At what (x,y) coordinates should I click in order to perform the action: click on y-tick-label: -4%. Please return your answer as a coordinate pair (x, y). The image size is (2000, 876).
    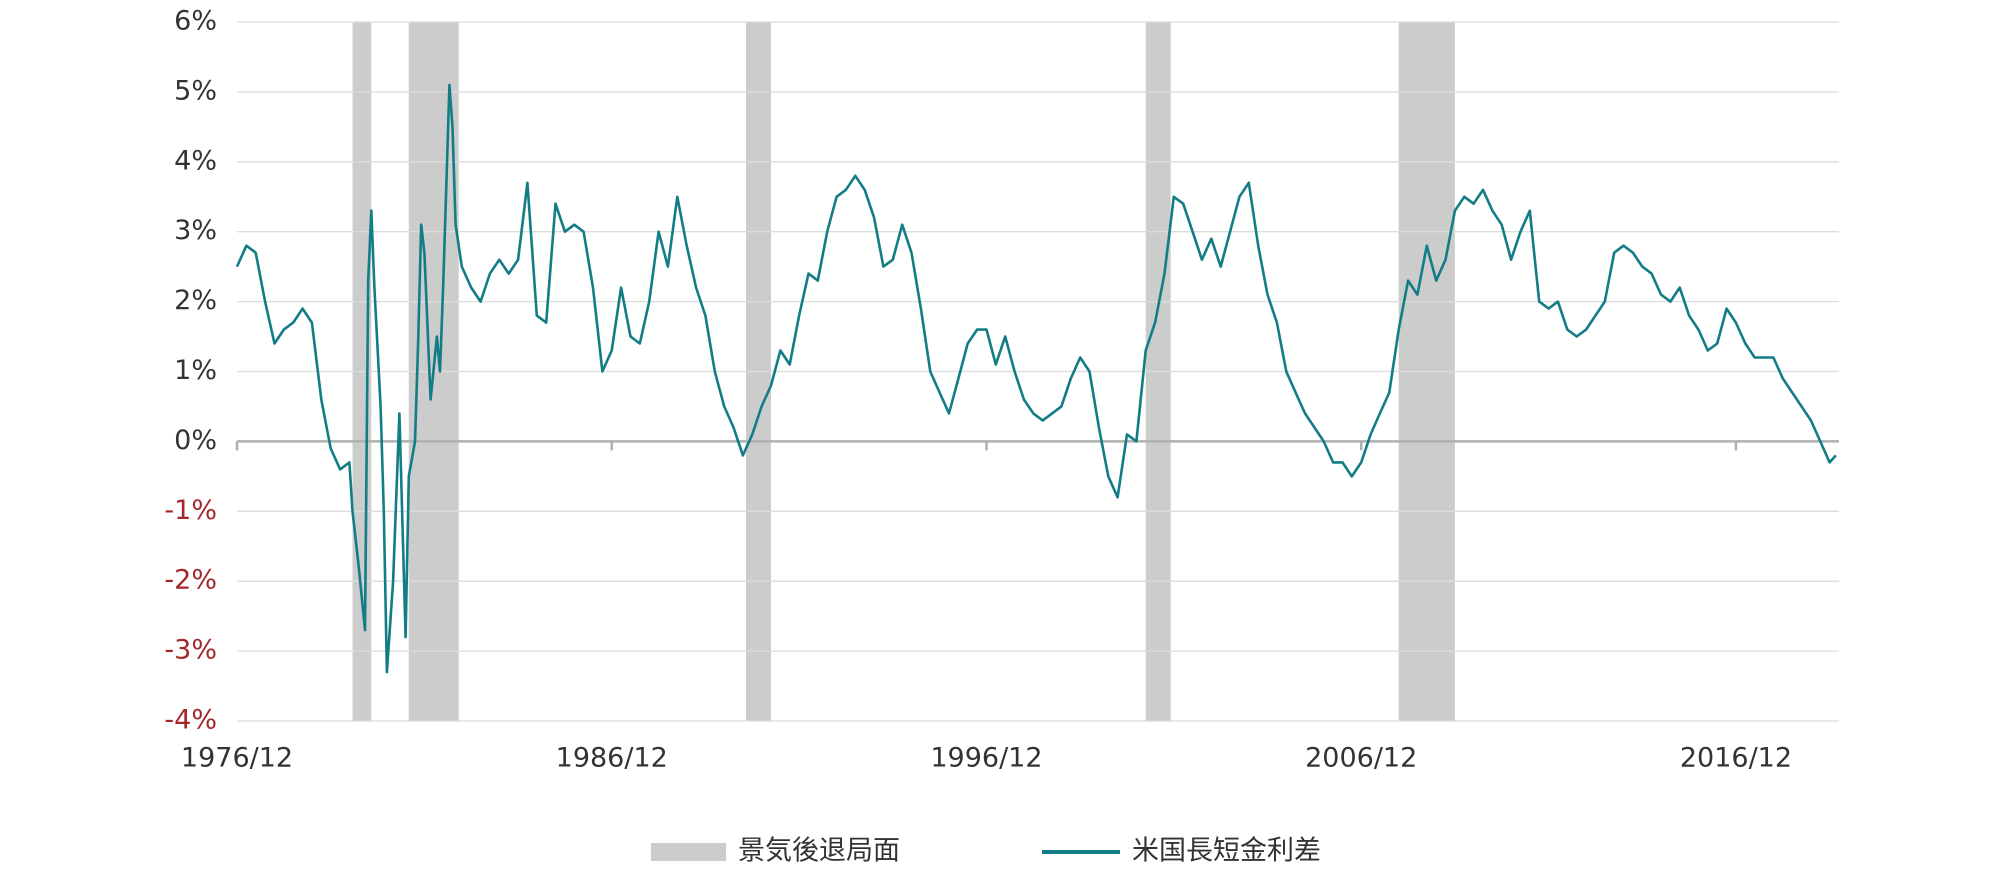
    Looking at the image, I should click on (190, 720).